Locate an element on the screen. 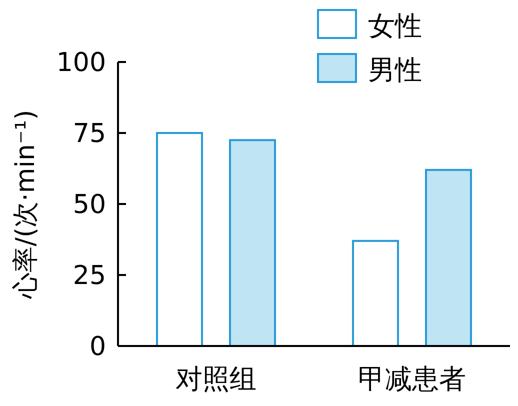 This screenshot has width=518, height=406. legend-label: 男性 is located at coordinates (395, 70).